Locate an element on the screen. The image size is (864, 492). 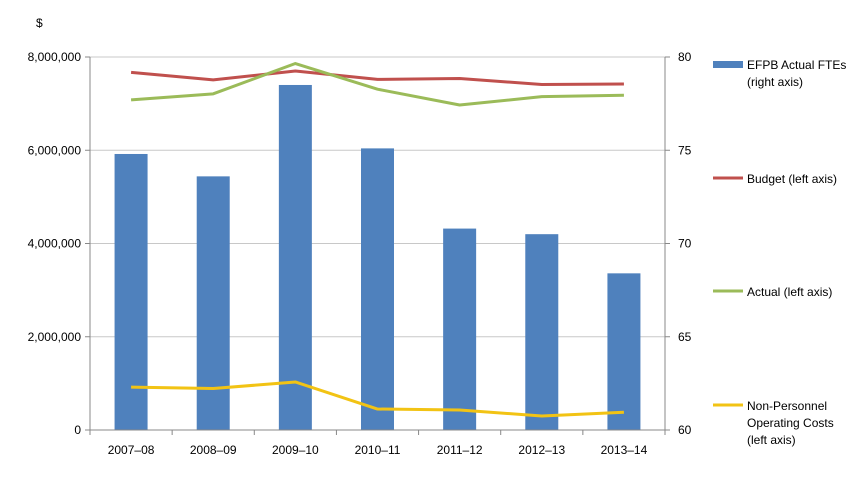
legend-label: (right axis) is located at coordinates (775, 82).